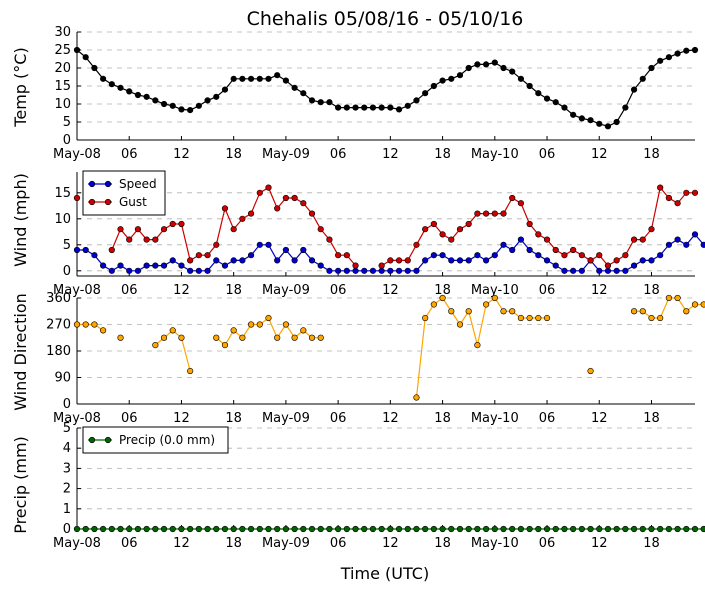 The width and height of the screenshot is (705, 593). Describe the element at coordinates (92, 202) in the screenshot. I see `legend-marker` at that location.